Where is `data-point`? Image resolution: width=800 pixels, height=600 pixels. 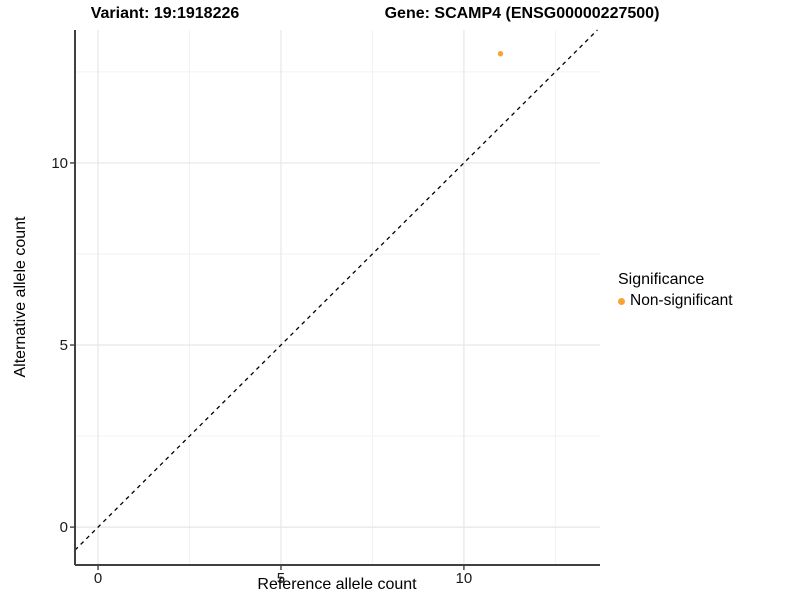
data-point is located at coordinates (500, 53).